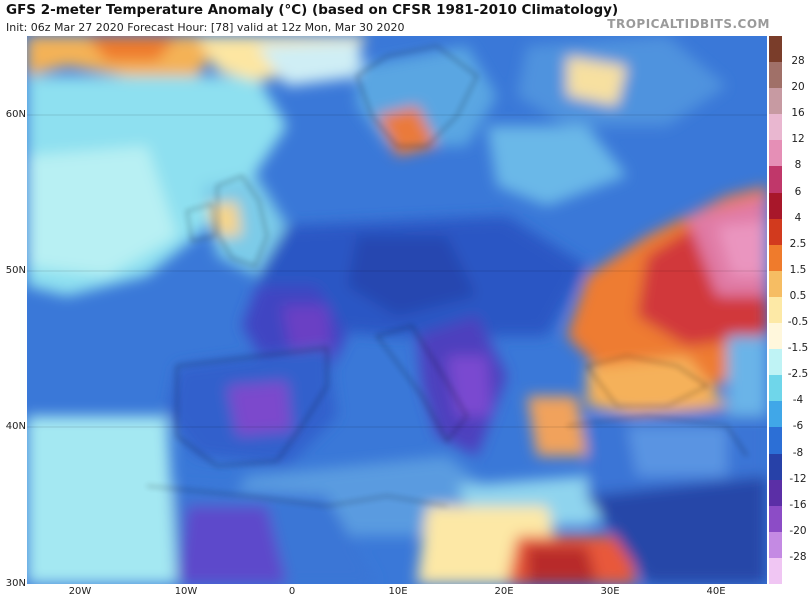 The width and height of the screenshot is (812, 600). What do you see at coordinates (798, 452) in the screenshot?
I see `colorbar-label: -8` at bounding box center [798, 452].